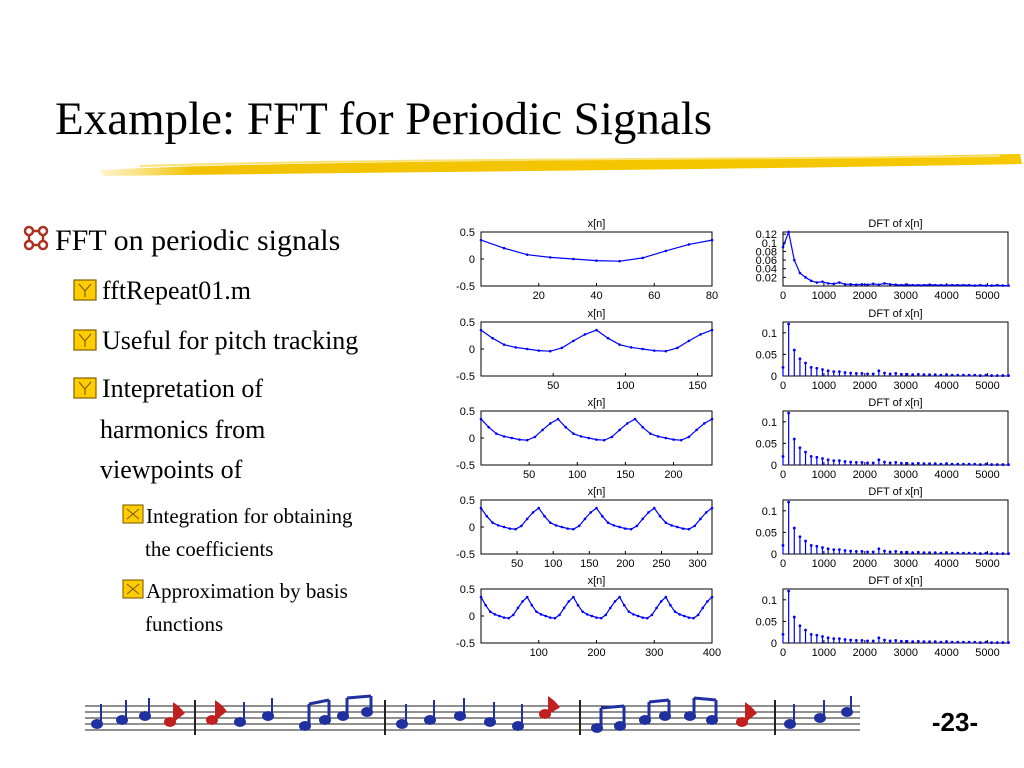 The height and width of the screenshot is (768, 1024). Describe the element at coordinates (596, 296) in the screenshot. I see `x-tick-label: 40` at that location.